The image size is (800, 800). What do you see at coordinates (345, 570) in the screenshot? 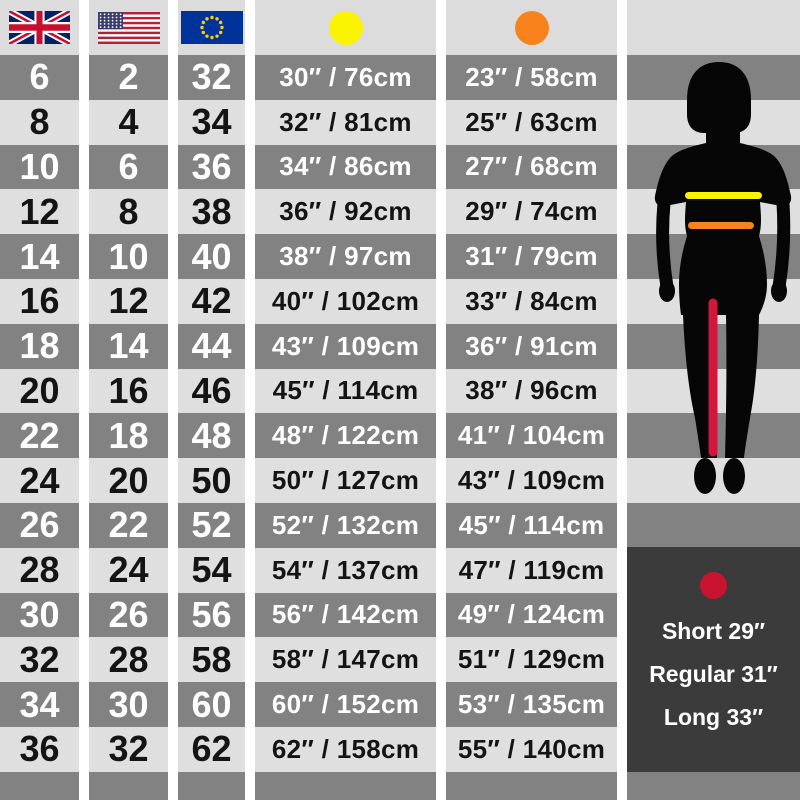
I see `waist-cell: 54″ / 137cm` at bounding box center [345, 570].